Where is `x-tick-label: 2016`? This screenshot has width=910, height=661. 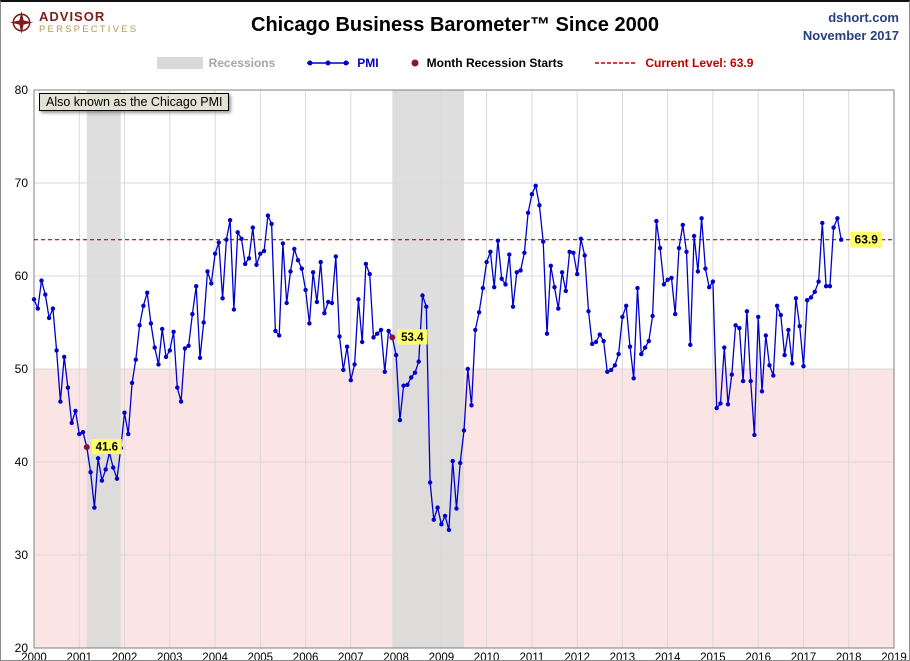
x-tick-label: 2016 is located at coordinates (758, 656).